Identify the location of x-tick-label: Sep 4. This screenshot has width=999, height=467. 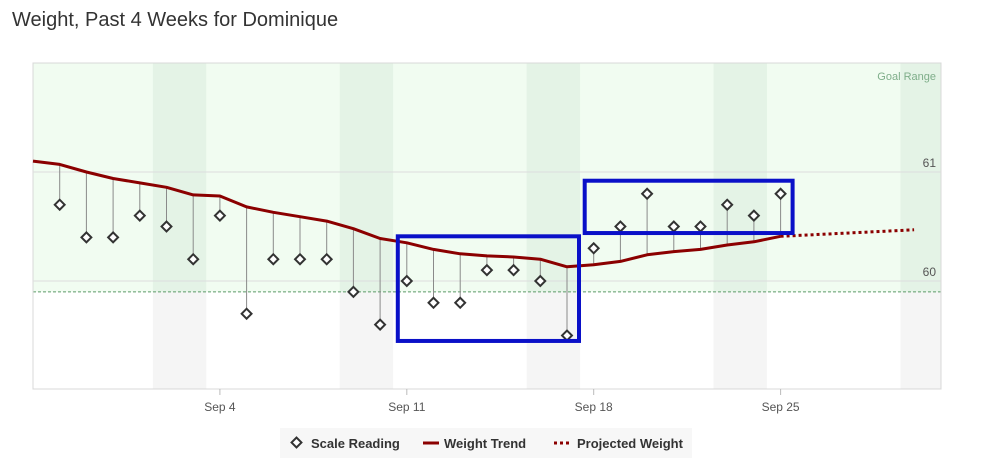
(220, 407).